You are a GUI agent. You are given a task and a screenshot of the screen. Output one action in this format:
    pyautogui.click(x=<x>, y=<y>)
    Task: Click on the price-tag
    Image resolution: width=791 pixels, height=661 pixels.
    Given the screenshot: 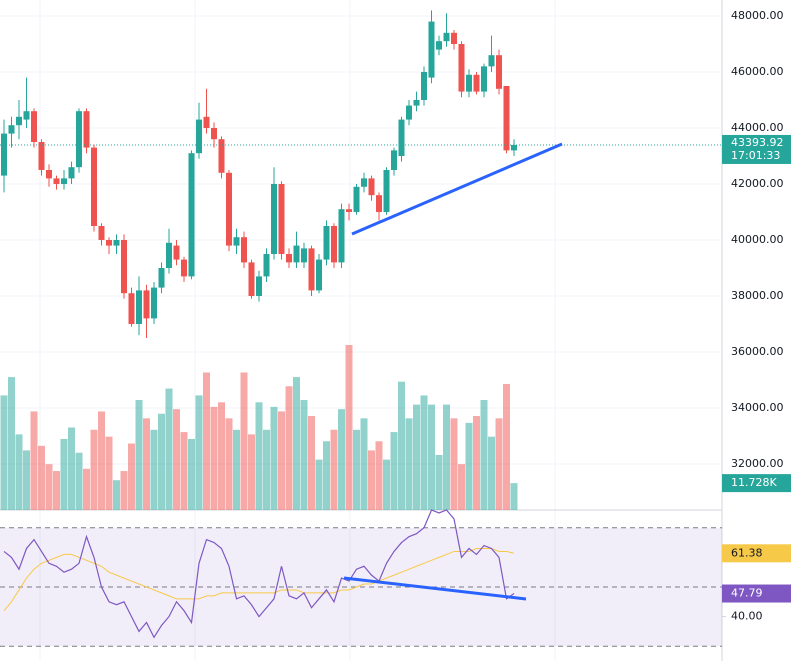 What is the action you would take?
    pyautogui.click(x=756, y=149)
    